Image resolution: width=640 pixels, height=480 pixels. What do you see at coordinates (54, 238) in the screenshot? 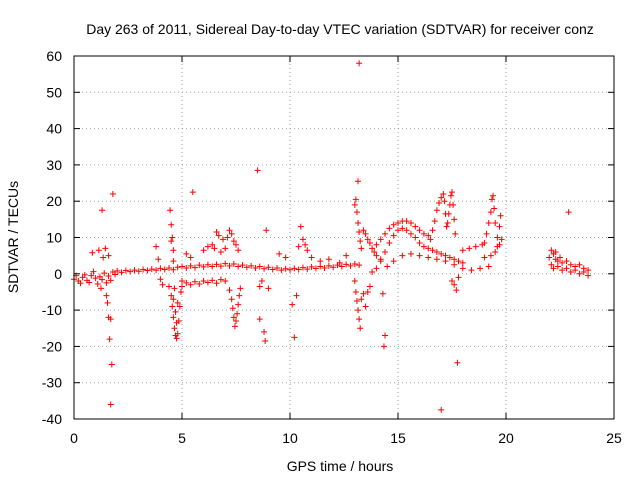
I see `y-tick-label: 10` at bounding box center [54, 238].